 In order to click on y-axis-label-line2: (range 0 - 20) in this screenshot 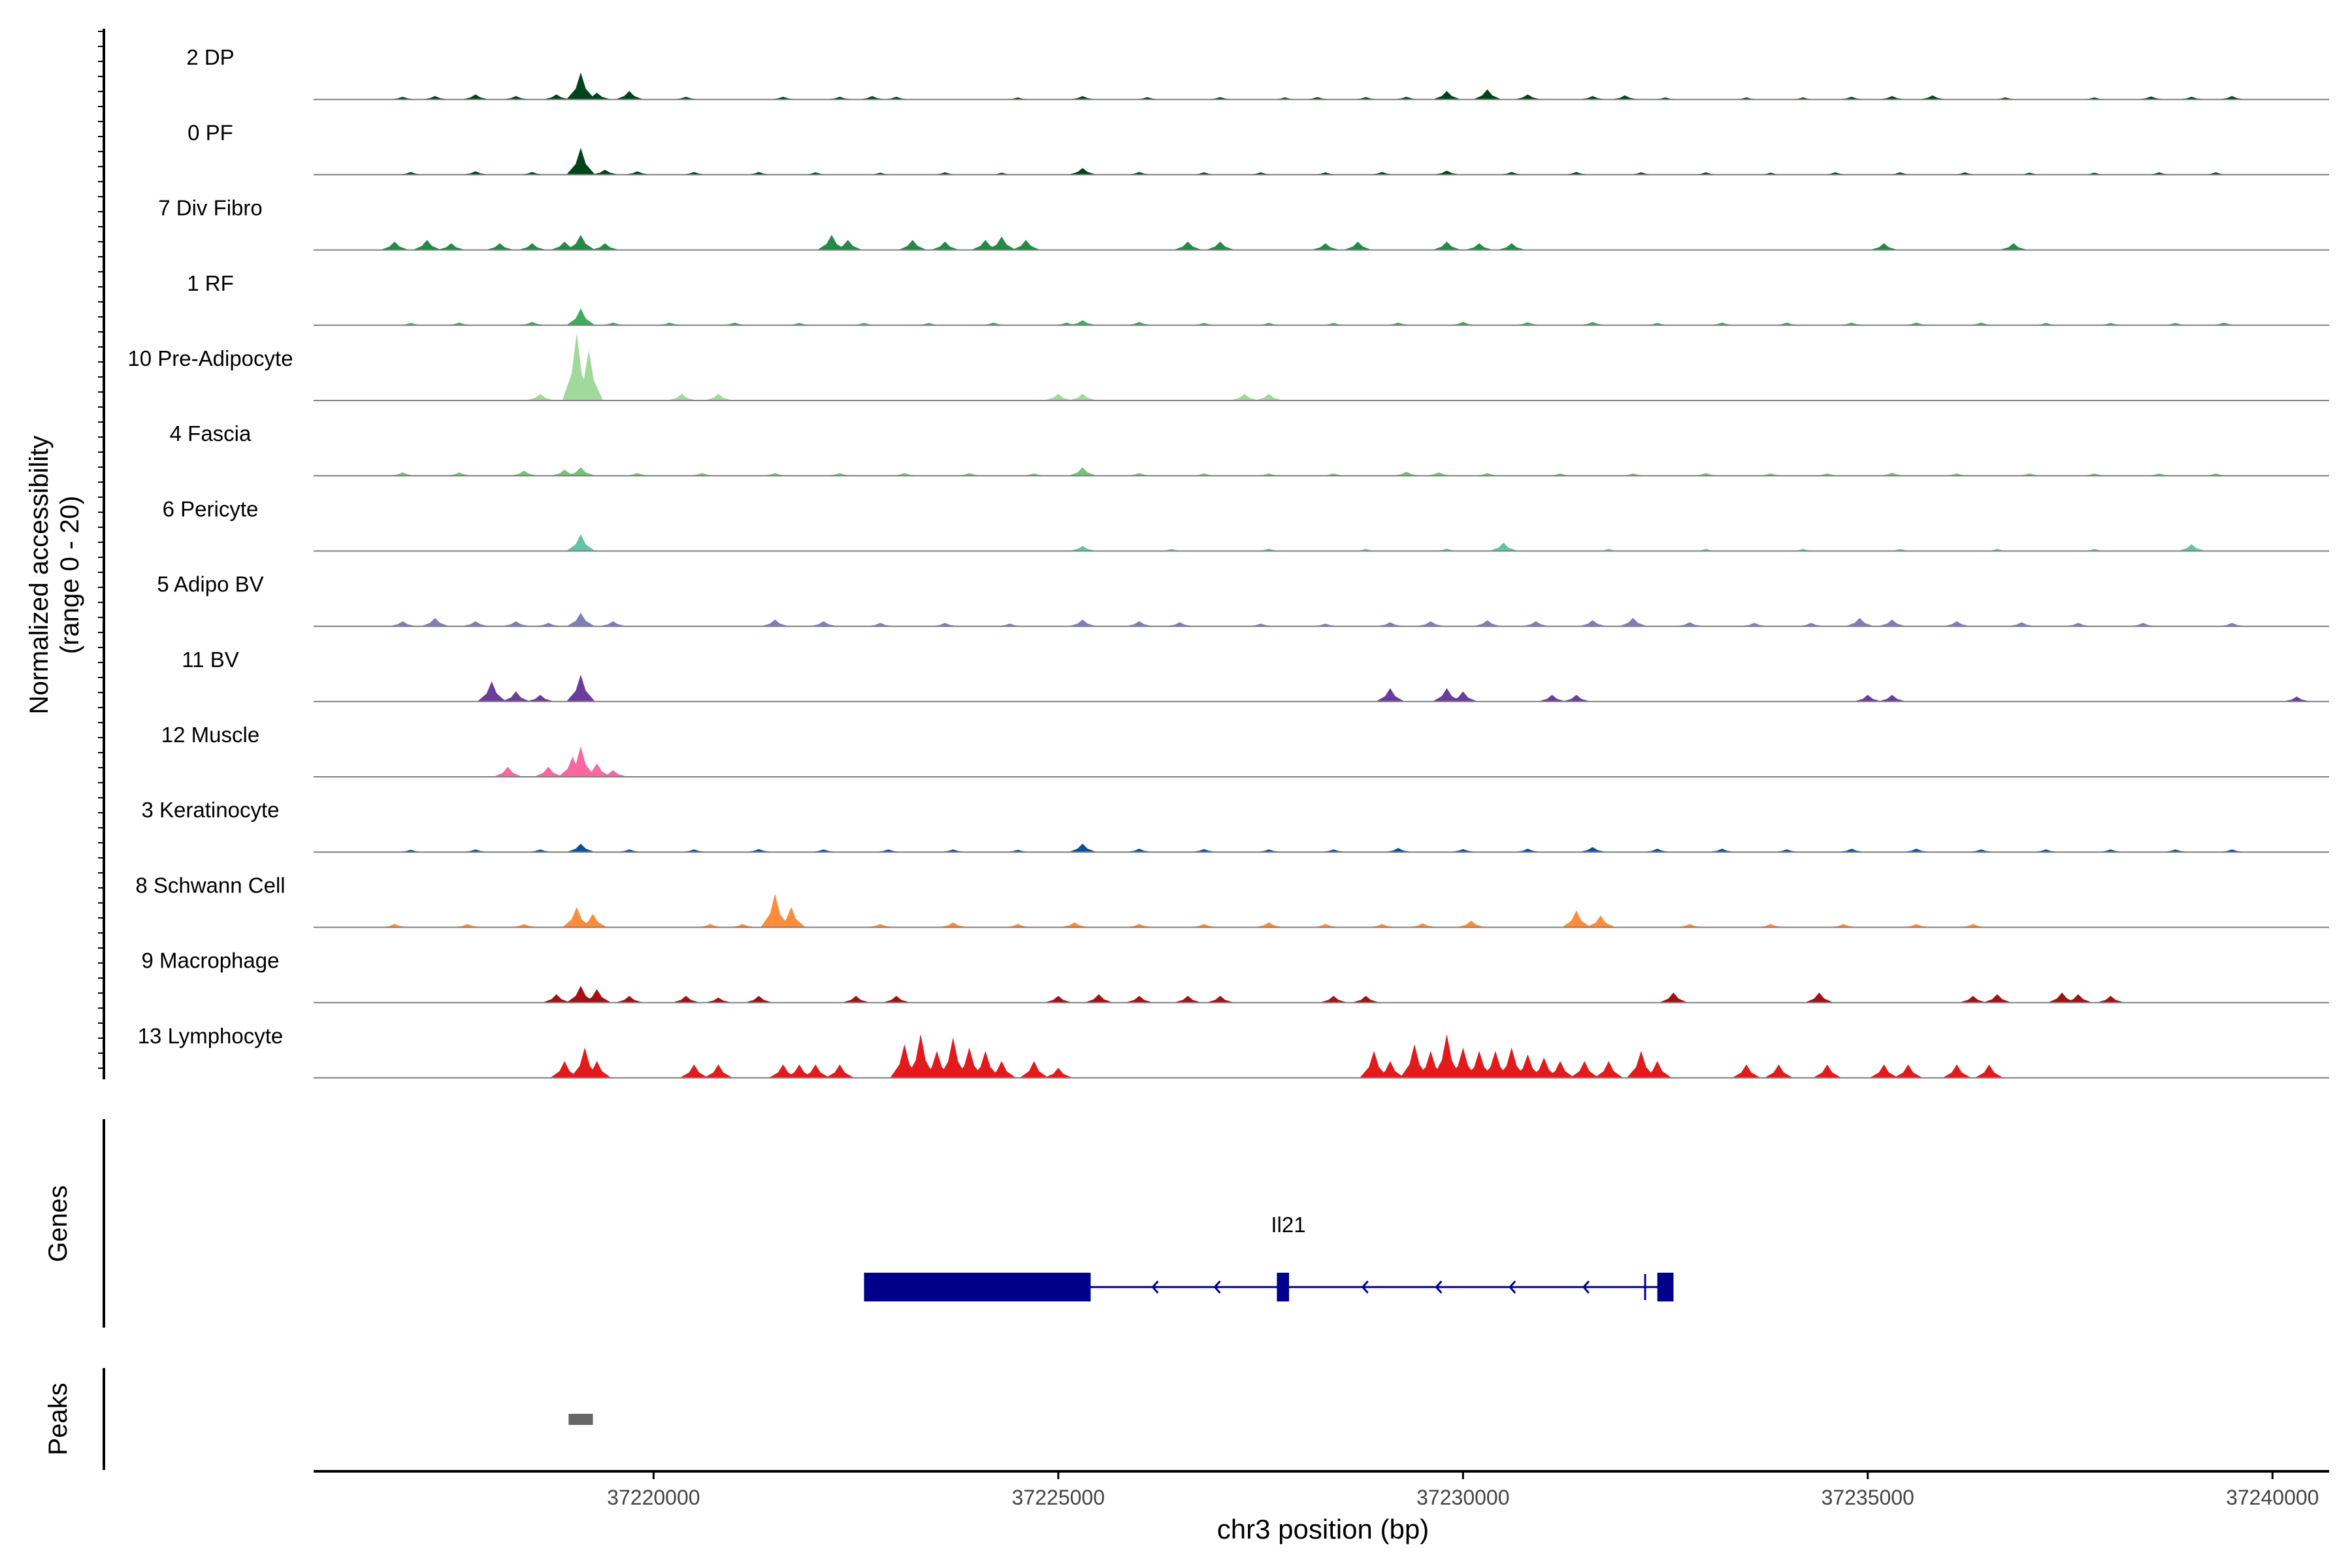, I will do `click(70, 575)`.